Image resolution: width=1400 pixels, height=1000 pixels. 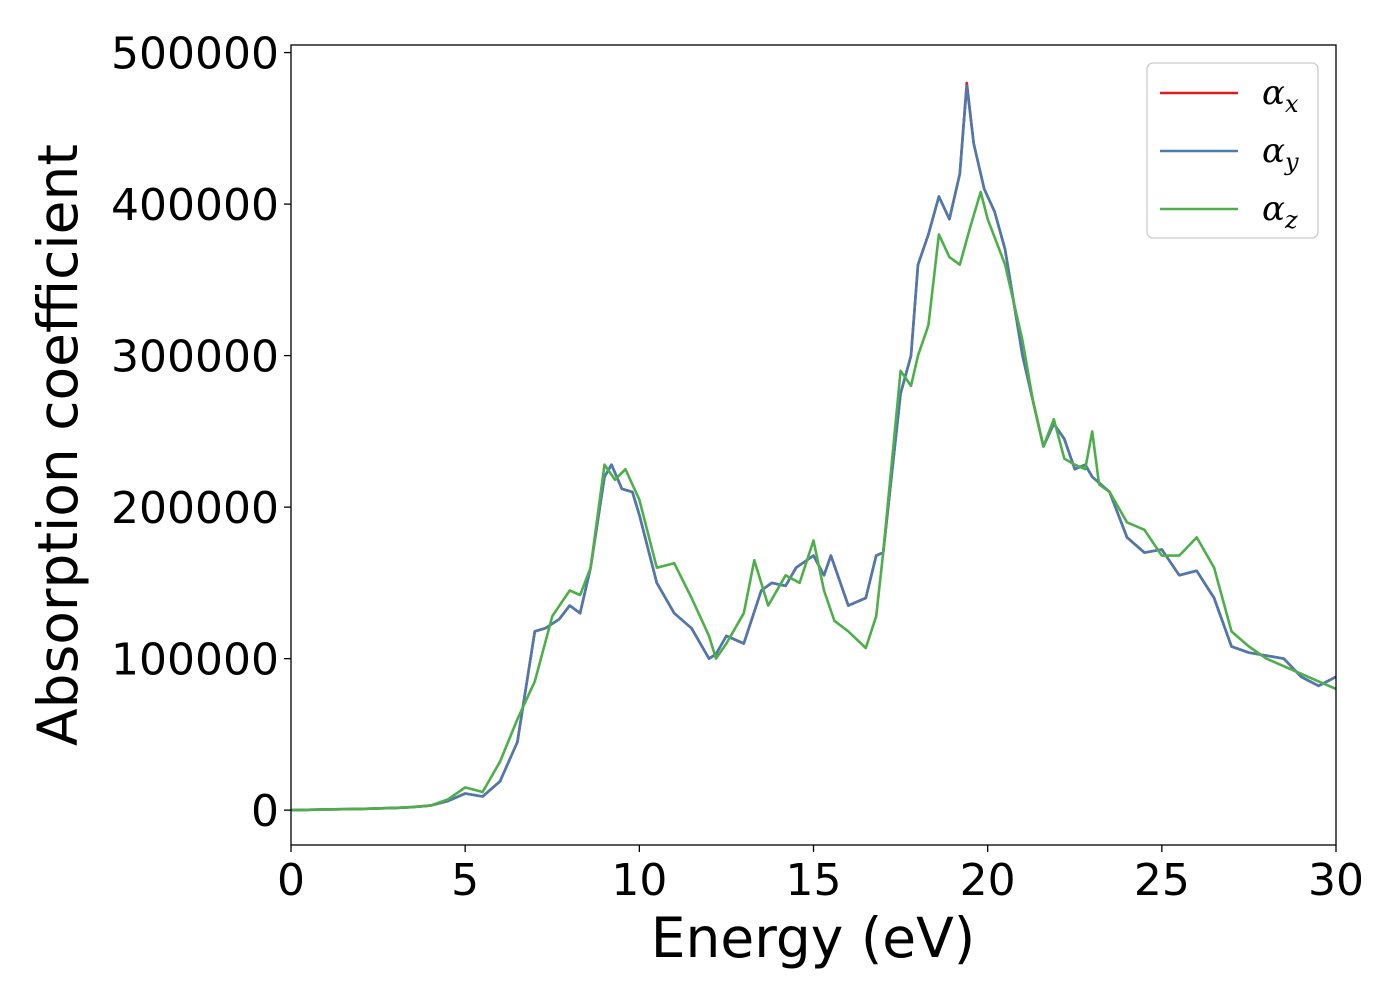 What do you see at coordinates (1232, 150) in the screenshot?
I see `legend: αx αy αz` at bounding box center [1232, 150].